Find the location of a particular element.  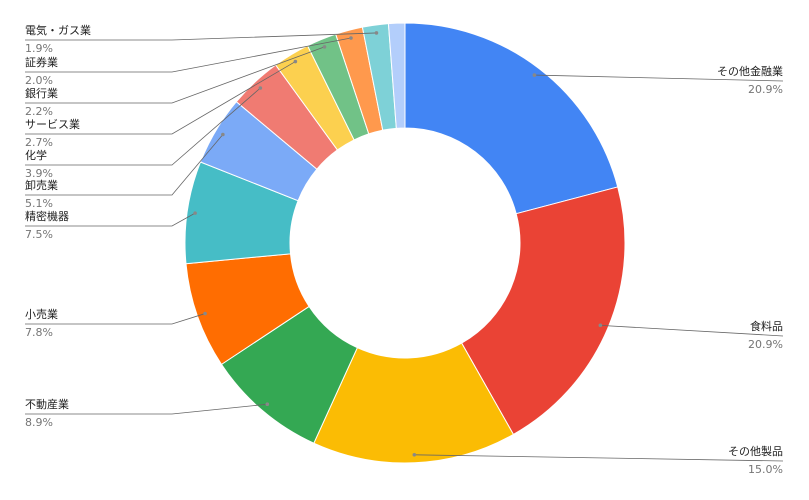

slice-value-label: 2.0% is located at coordinates (39, 80).